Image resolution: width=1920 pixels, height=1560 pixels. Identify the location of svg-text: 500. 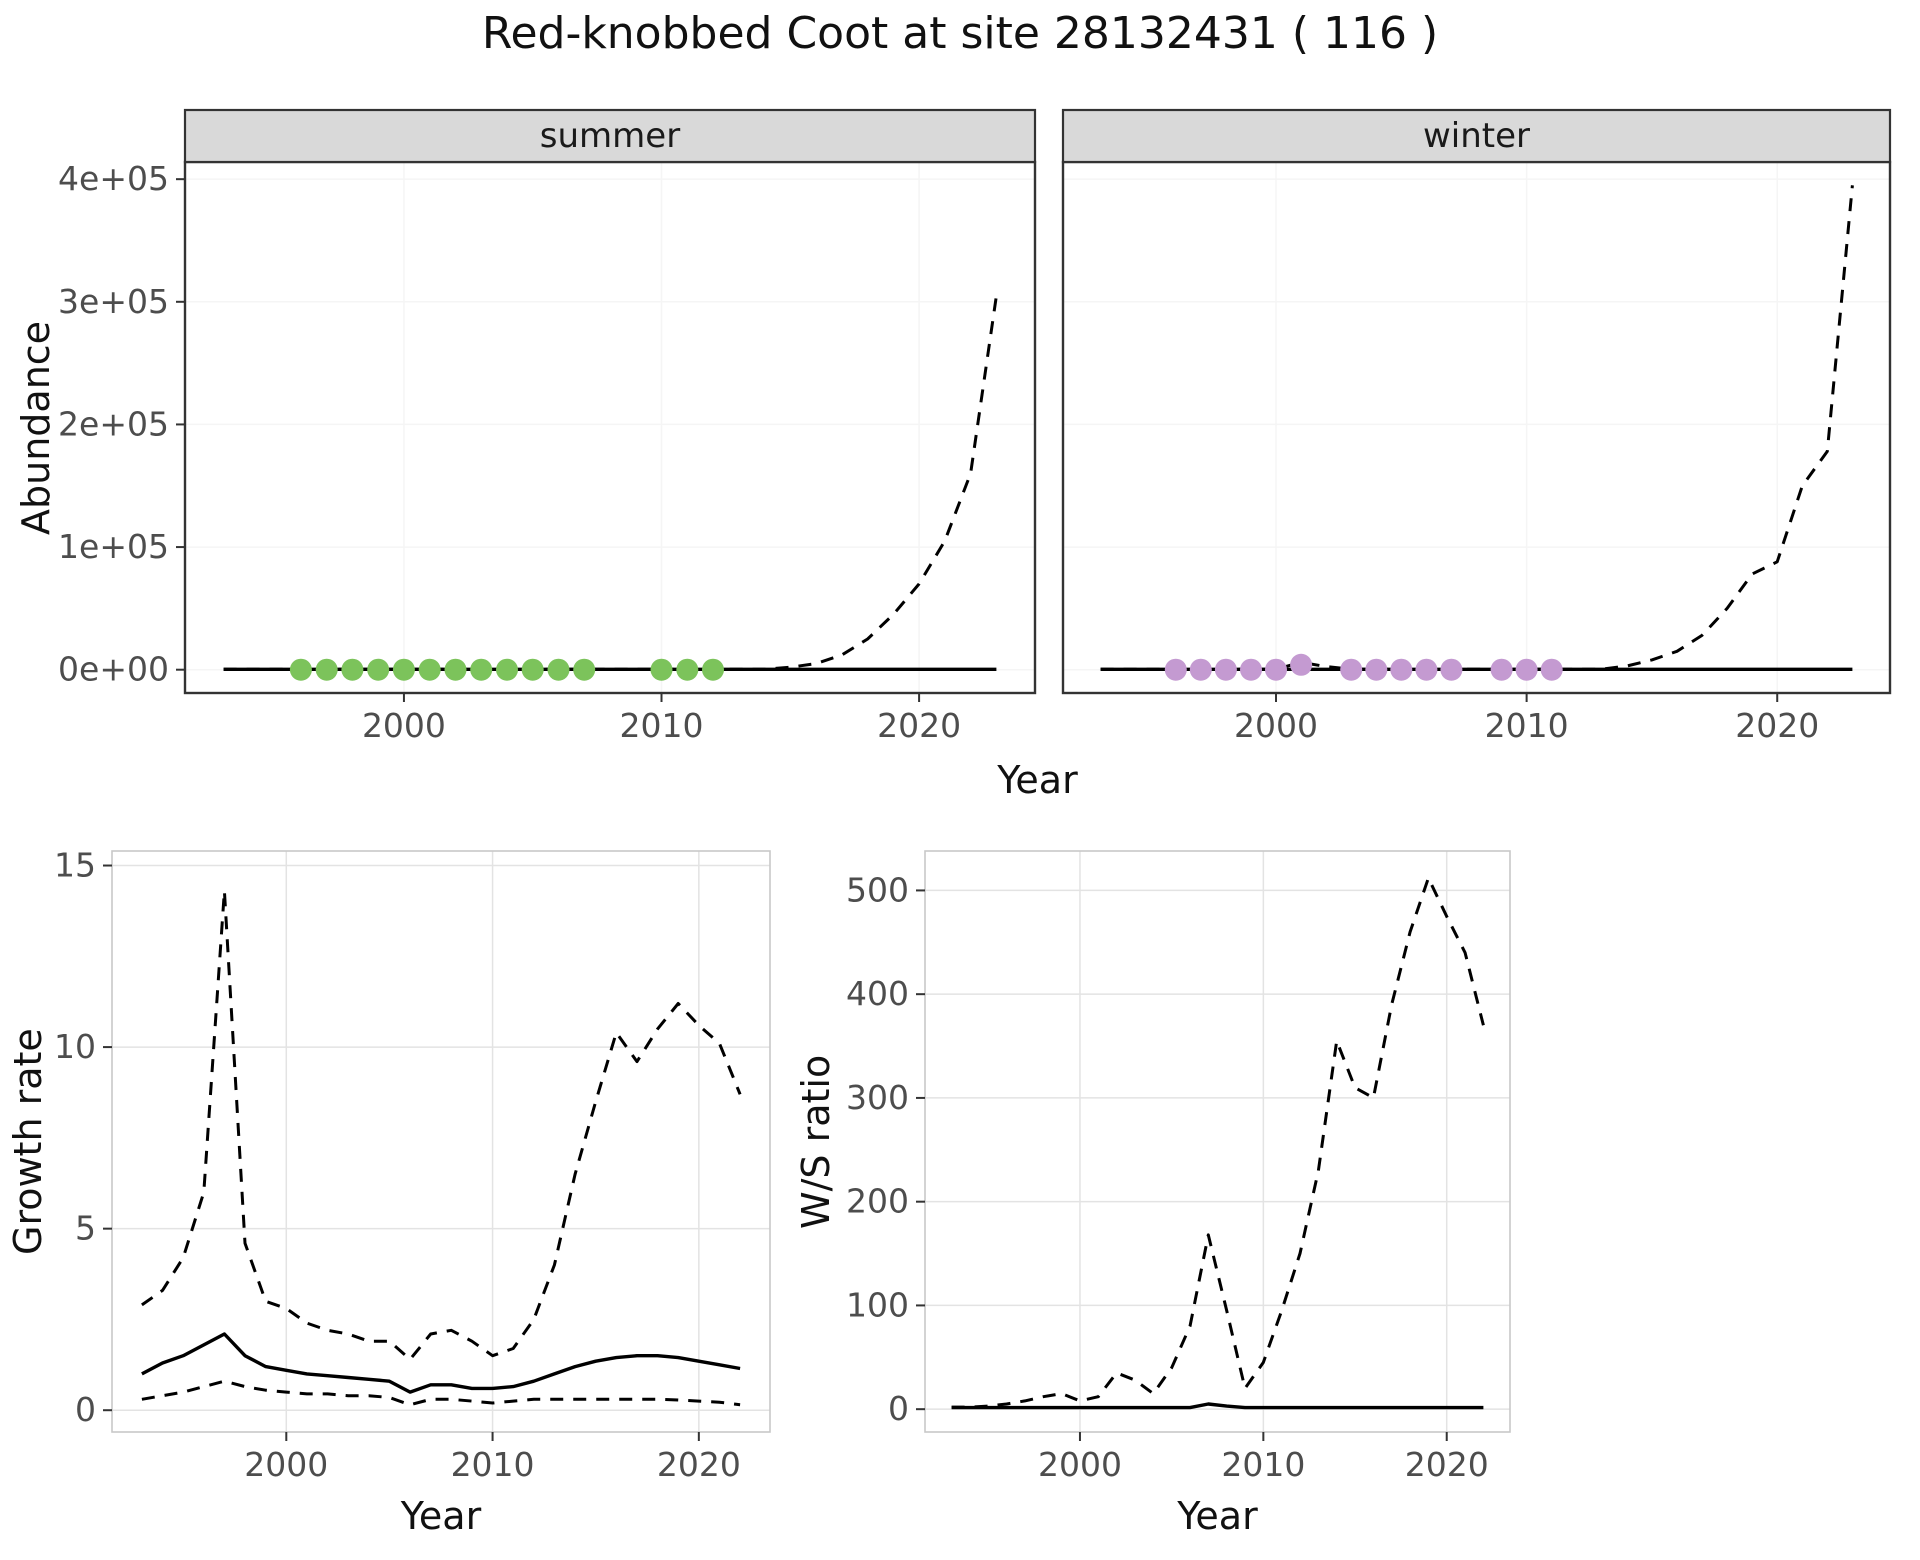
(877, 889).